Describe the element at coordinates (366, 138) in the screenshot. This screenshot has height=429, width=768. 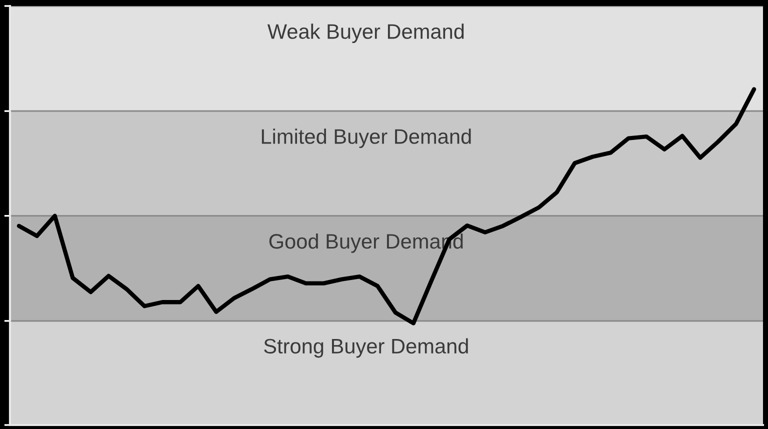
I see `band-label: Limited Buyer Demand` at that location.